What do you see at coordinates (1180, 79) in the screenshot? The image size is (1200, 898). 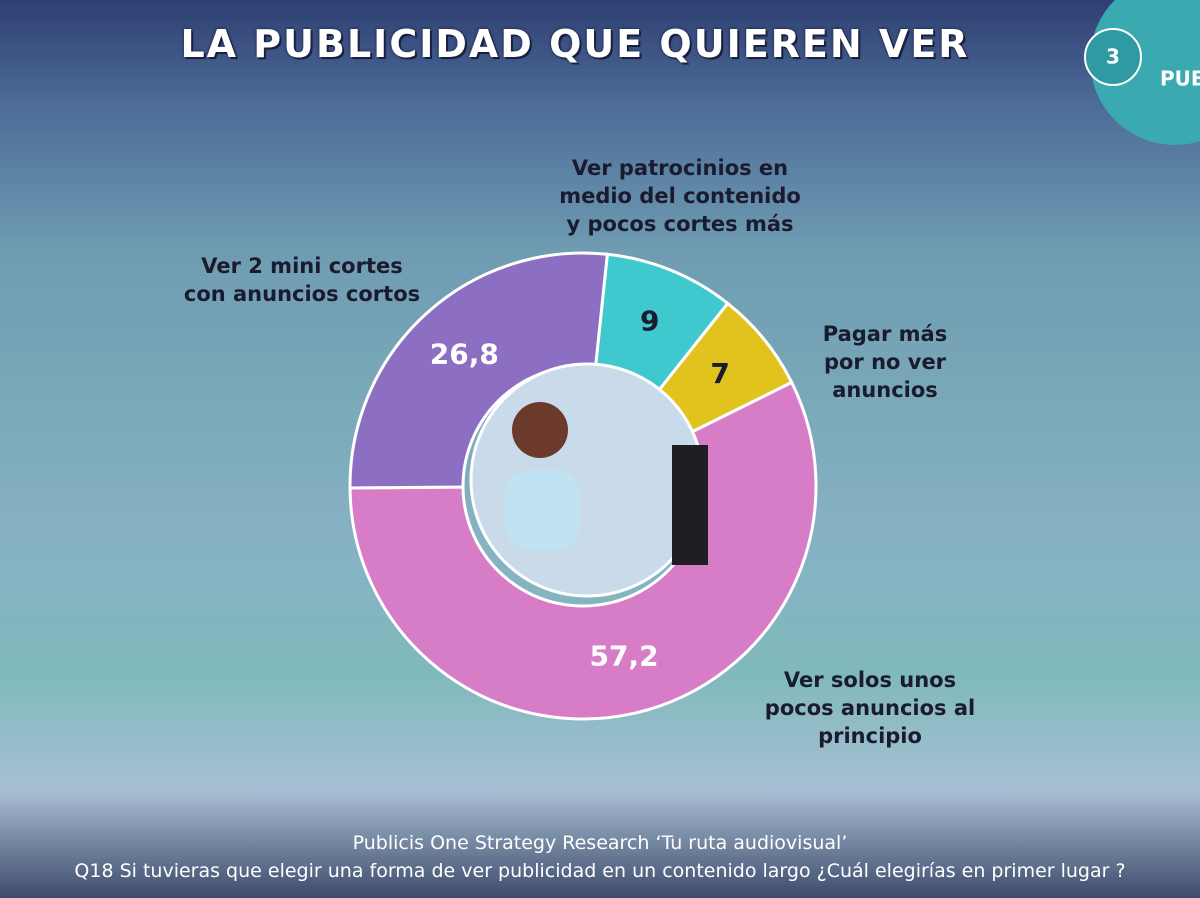 I see `section-label: PUB` at bounding box center [1180, 79].